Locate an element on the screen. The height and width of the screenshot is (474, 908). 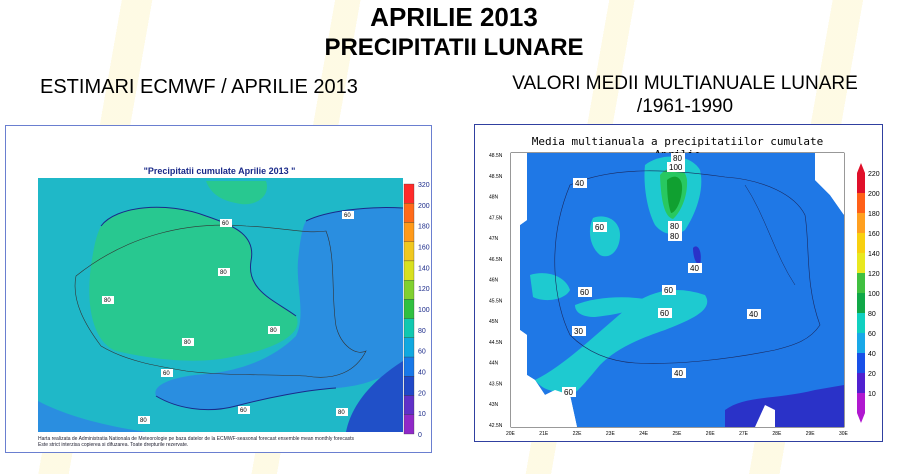
lon-label: 23E is located at coordinates (611, 434).